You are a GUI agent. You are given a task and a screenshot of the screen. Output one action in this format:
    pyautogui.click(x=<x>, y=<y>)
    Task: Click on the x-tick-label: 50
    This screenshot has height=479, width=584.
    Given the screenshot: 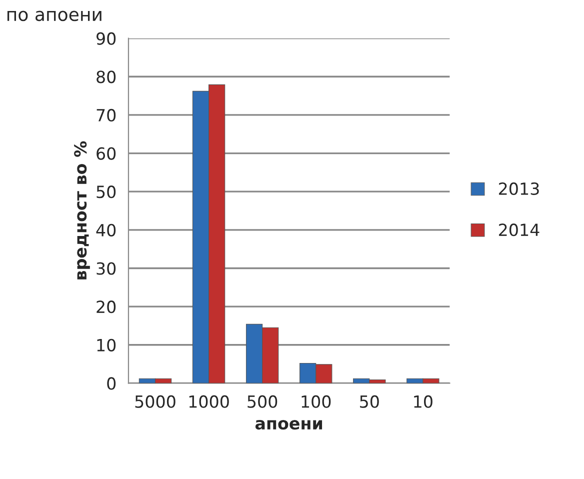 What is the action you would take?
    pyautogui.click(x=369, y=401)
    